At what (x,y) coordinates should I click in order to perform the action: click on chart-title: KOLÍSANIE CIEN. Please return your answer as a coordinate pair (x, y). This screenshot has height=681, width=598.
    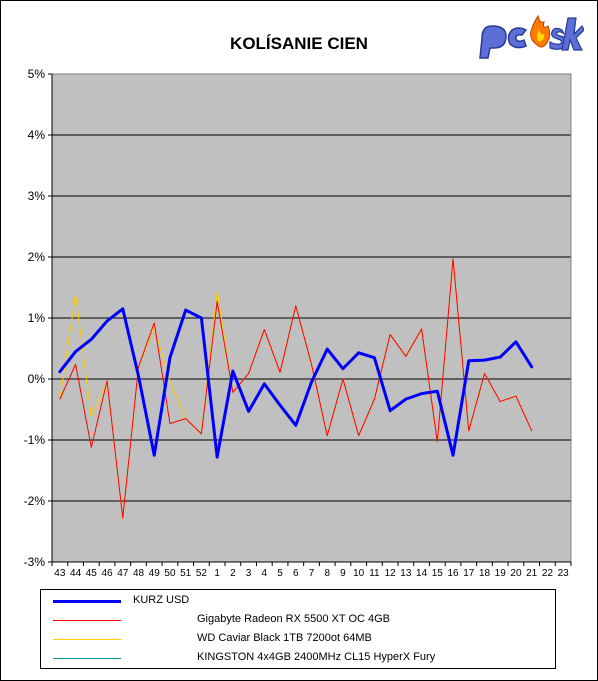
    Looking at the image, I should click on (299, 43).